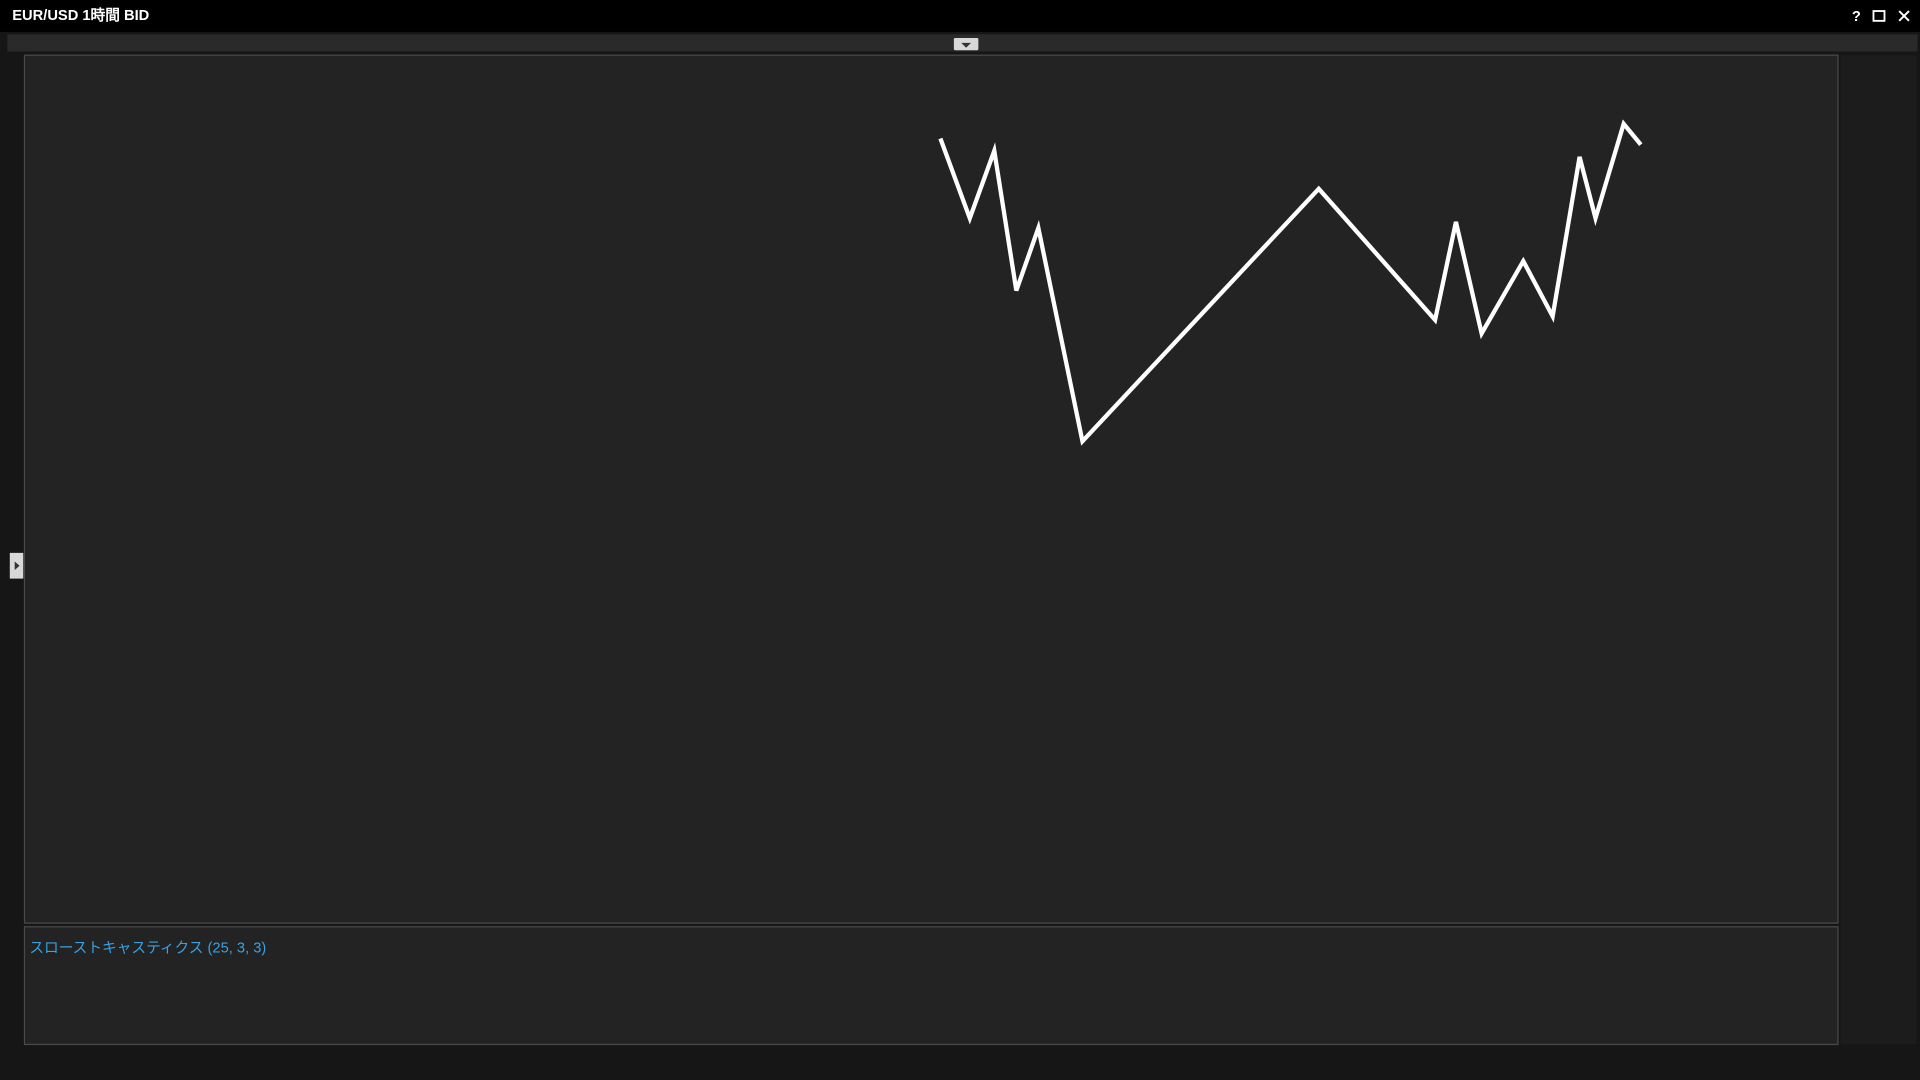  What do you see at coordinates (1290, 282) in the screenshot?
I see `drawn-zigzag` at bounding box center [1290, 282].